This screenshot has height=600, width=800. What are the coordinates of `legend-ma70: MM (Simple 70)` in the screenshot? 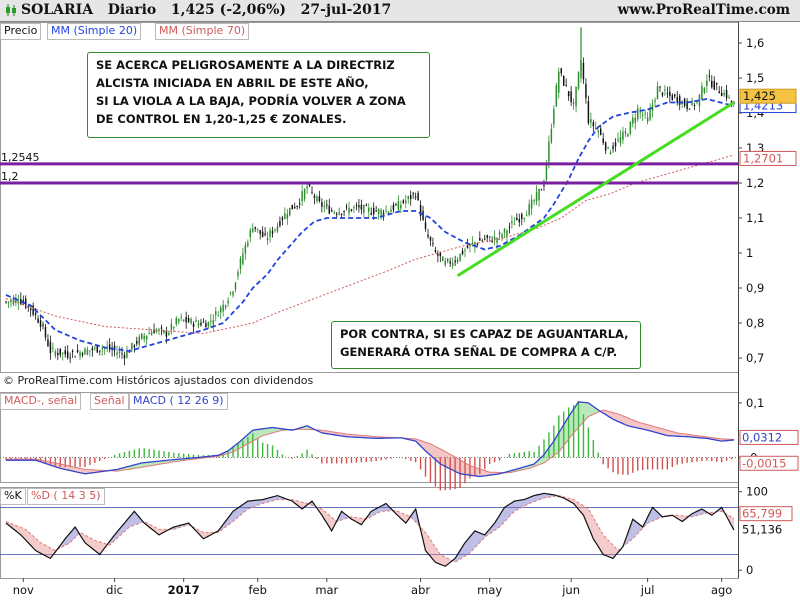 It's located at (202, 31).